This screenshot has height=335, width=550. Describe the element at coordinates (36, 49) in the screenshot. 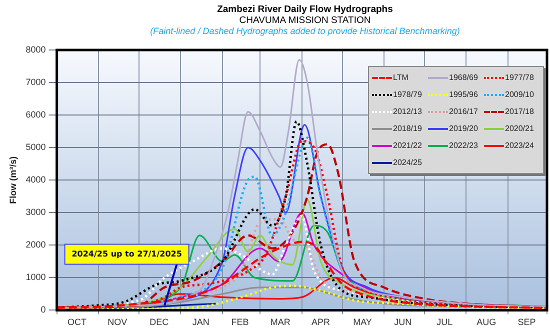

I see `y-tick-label: 8000` at that location.